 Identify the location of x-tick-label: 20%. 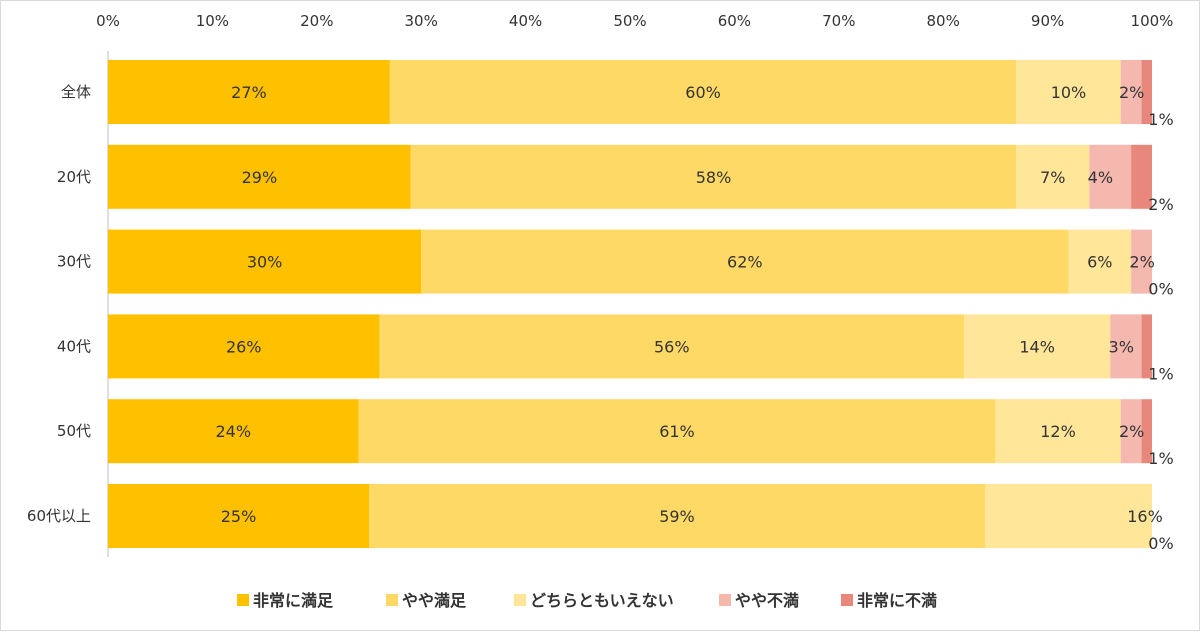
(316, 21).